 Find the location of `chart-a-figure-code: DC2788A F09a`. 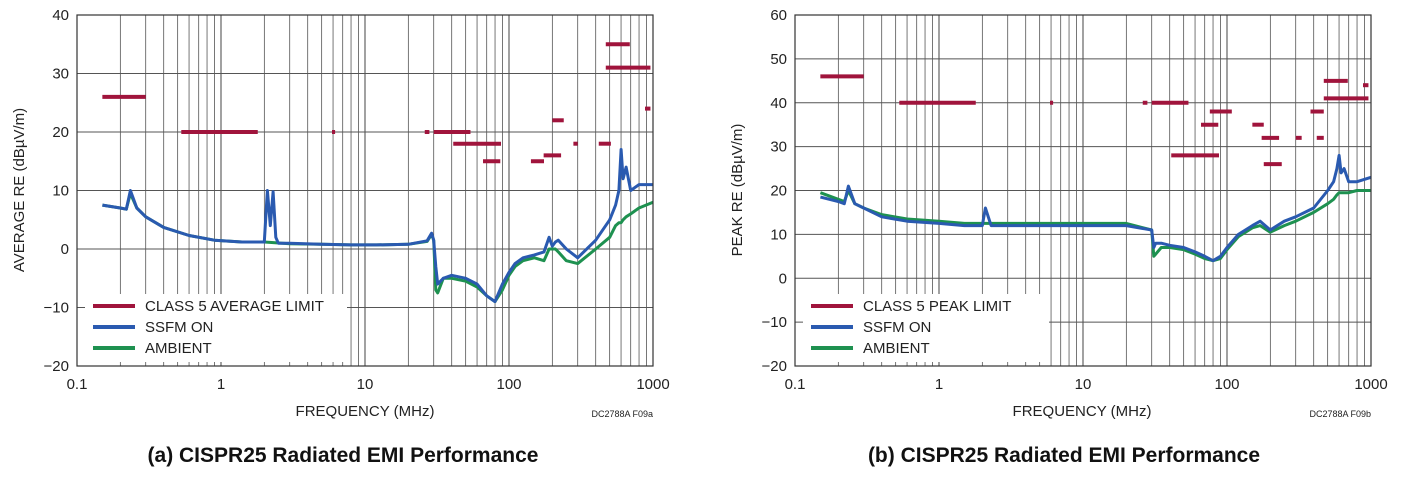

chart-a-figure-code: DC2788A F09a is located at coordinates (622, 414).